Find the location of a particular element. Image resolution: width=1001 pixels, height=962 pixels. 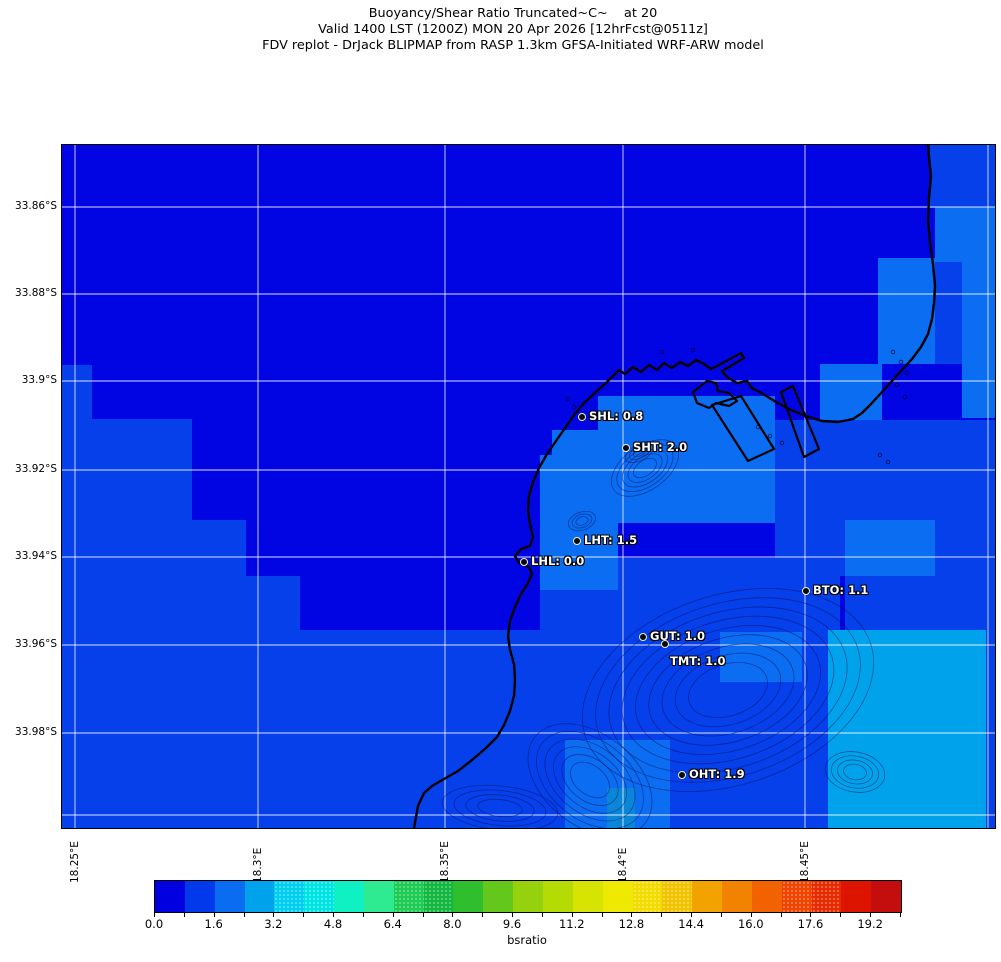

station-marker-gut is located at coordinates (643, 637).